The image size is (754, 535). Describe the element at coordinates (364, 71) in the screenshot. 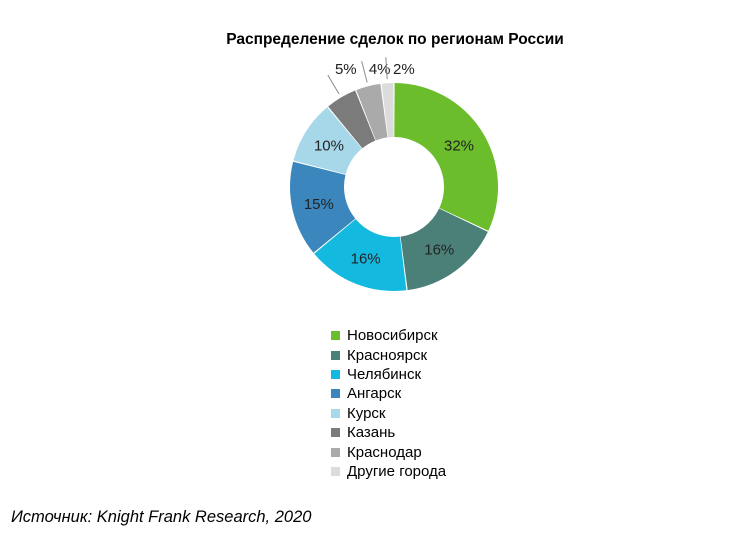

I see `leader-line-краснодар` at that location.